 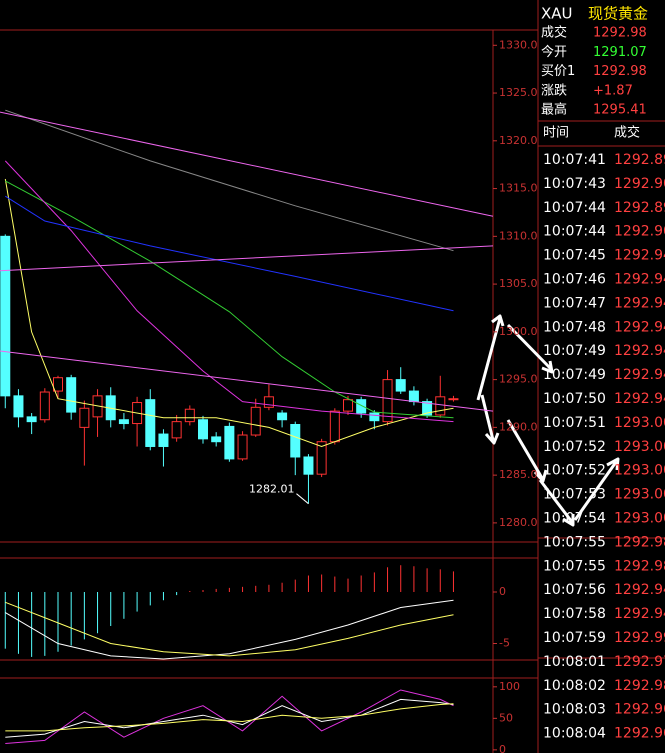 I want to click on field-value: +1.87, so click(x=613, y=90).